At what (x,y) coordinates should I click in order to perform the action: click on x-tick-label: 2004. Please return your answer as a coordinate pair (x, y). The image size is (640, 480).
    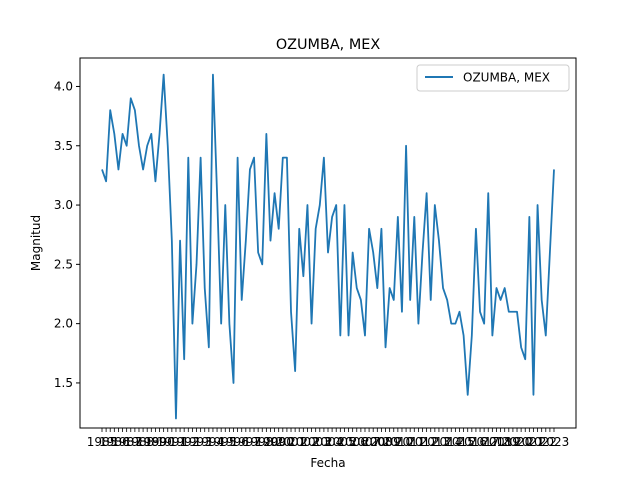
    Looking at the image, I should click on (328, 442).